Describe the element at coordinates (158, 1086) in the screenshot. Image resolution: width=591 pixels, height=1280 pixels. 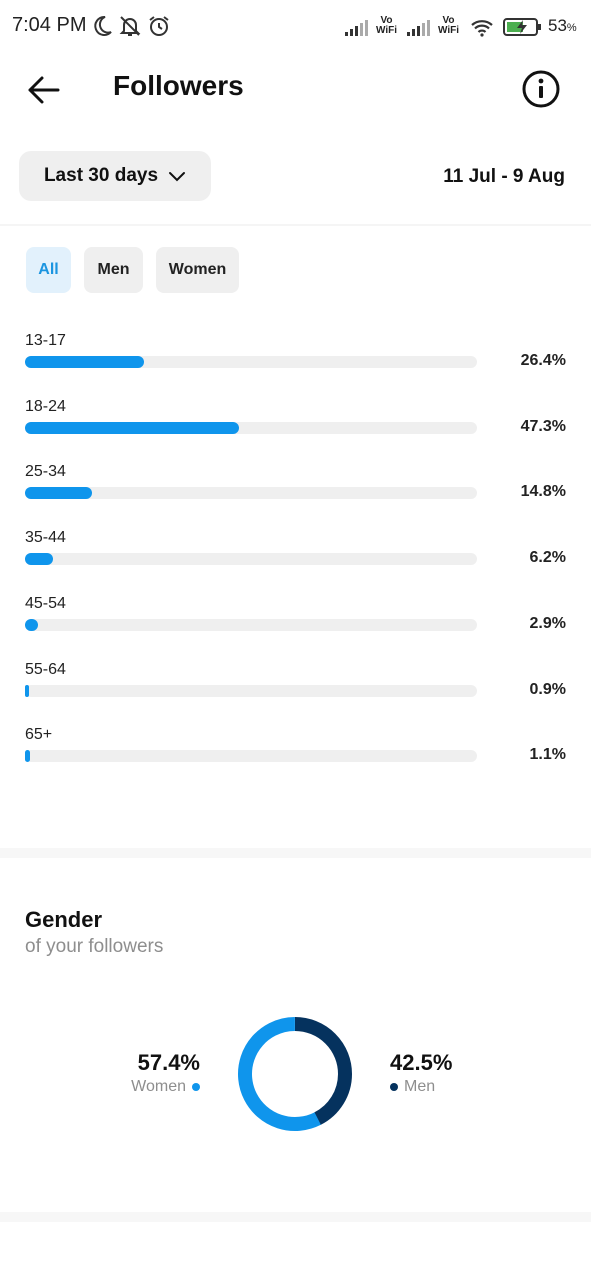
I see `women-label: Women` at that location.